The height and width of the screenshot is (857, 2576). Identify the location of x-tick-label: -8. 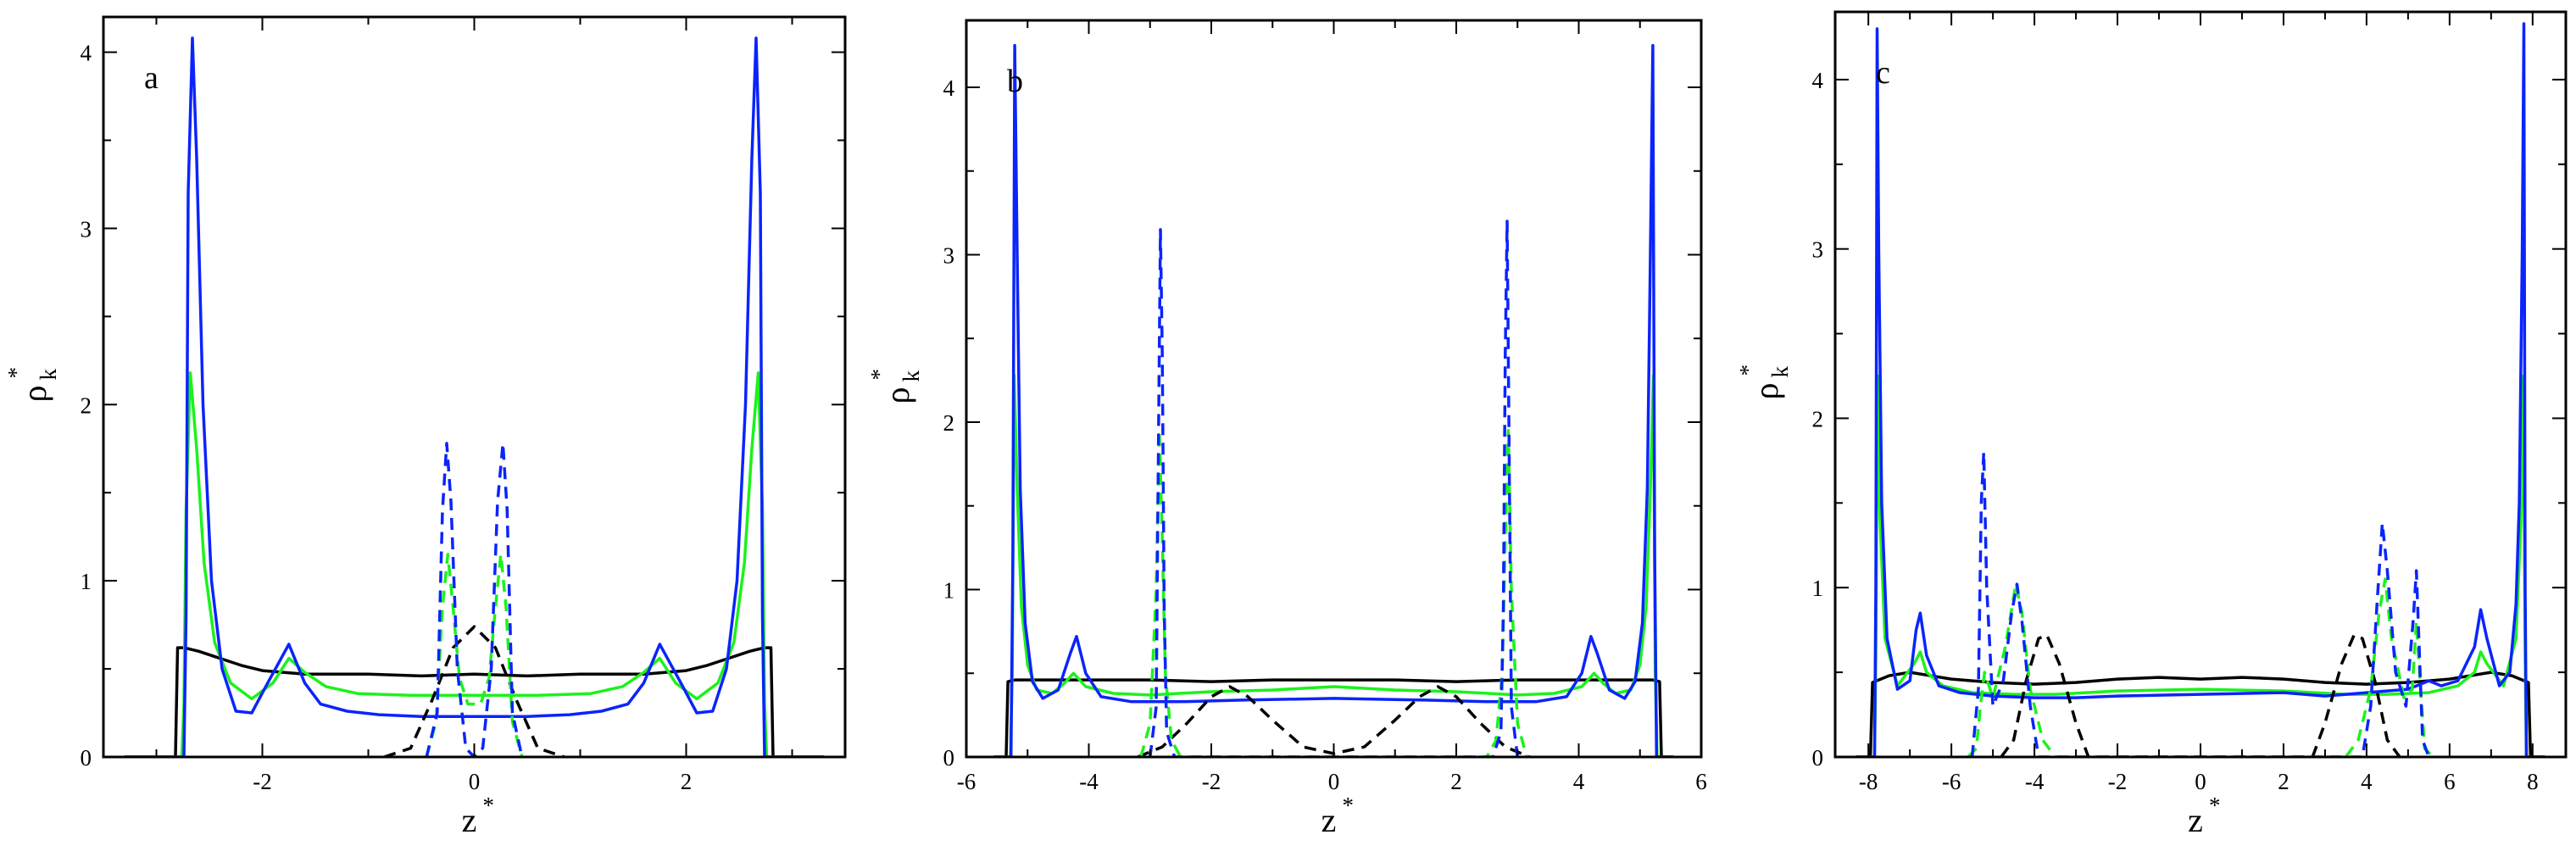
(1868, 781).